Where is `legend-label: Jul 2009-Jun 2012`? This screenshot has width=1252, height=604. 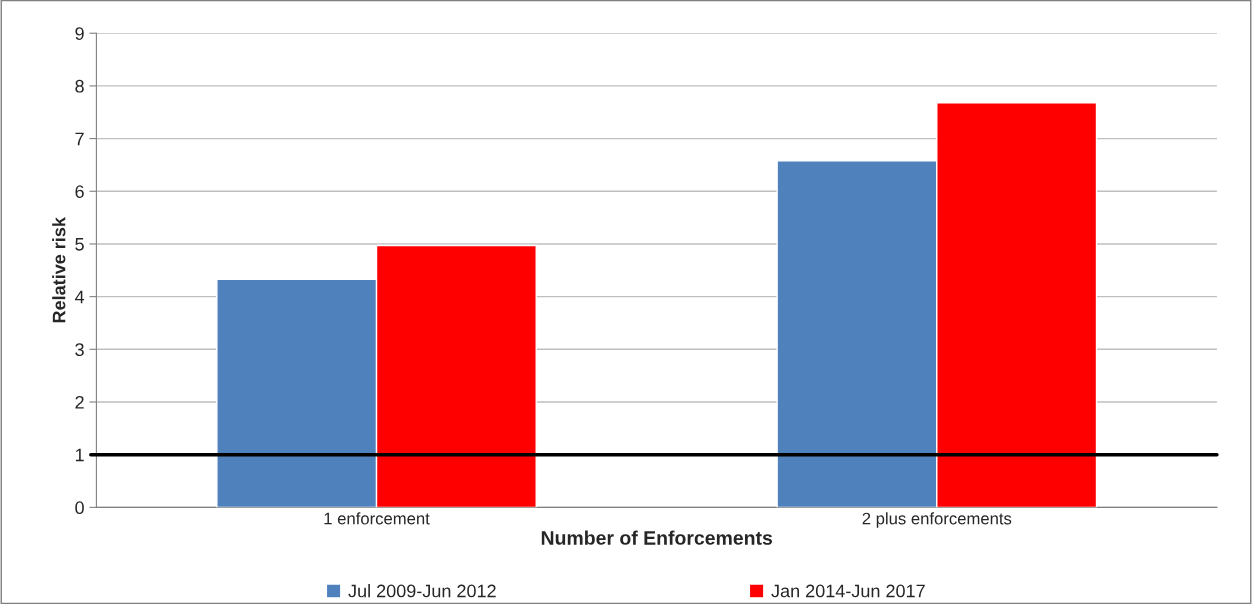
legend-label: Jul 2009-Jun 2012 is located at coordinates (422, 591).